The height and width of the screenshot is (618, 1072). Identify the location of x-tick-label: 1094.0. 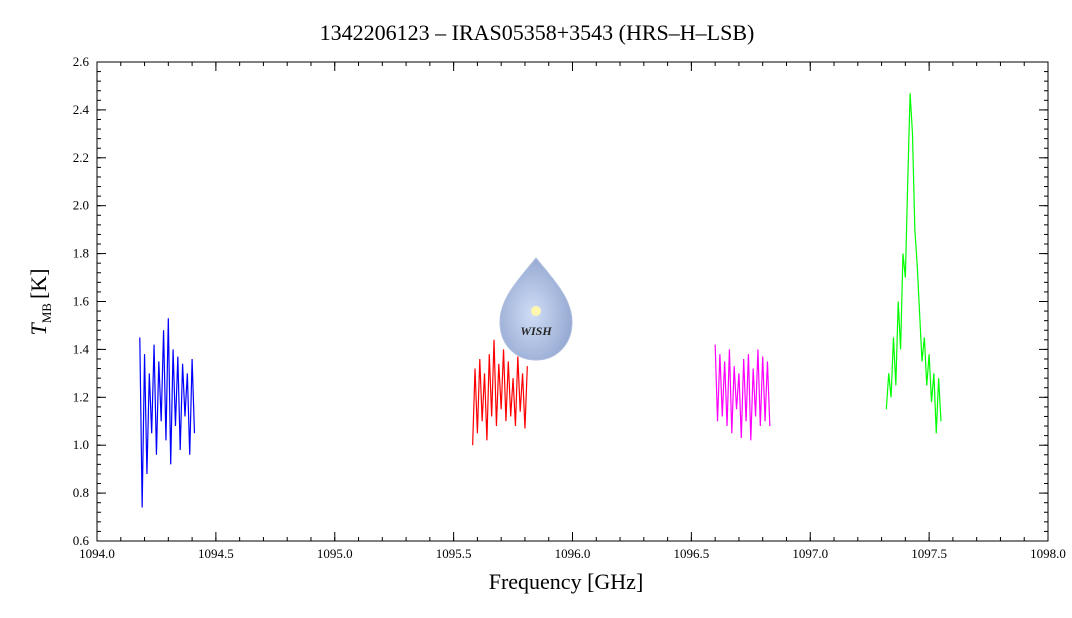
(97, 553).